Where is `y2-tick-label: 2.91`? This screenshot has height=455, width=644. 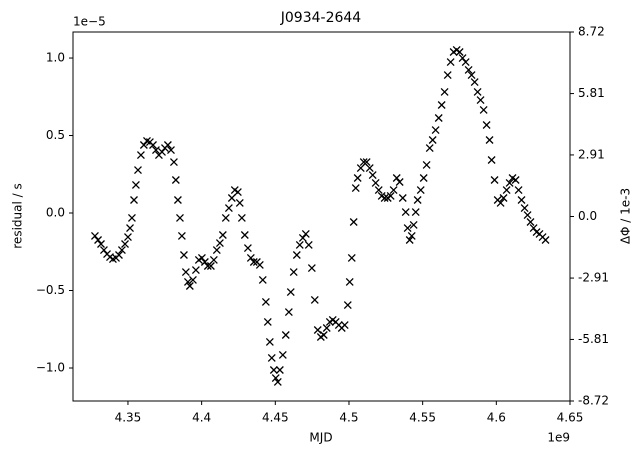 y2-tick-label: 2.91 is located at coordinates (591, 154).